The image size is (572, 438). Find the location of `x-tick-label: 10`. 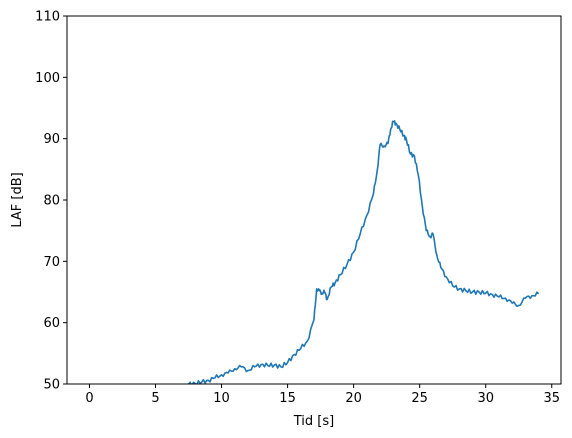

x-tick-label: 10 is located at coordinates (221, 398).